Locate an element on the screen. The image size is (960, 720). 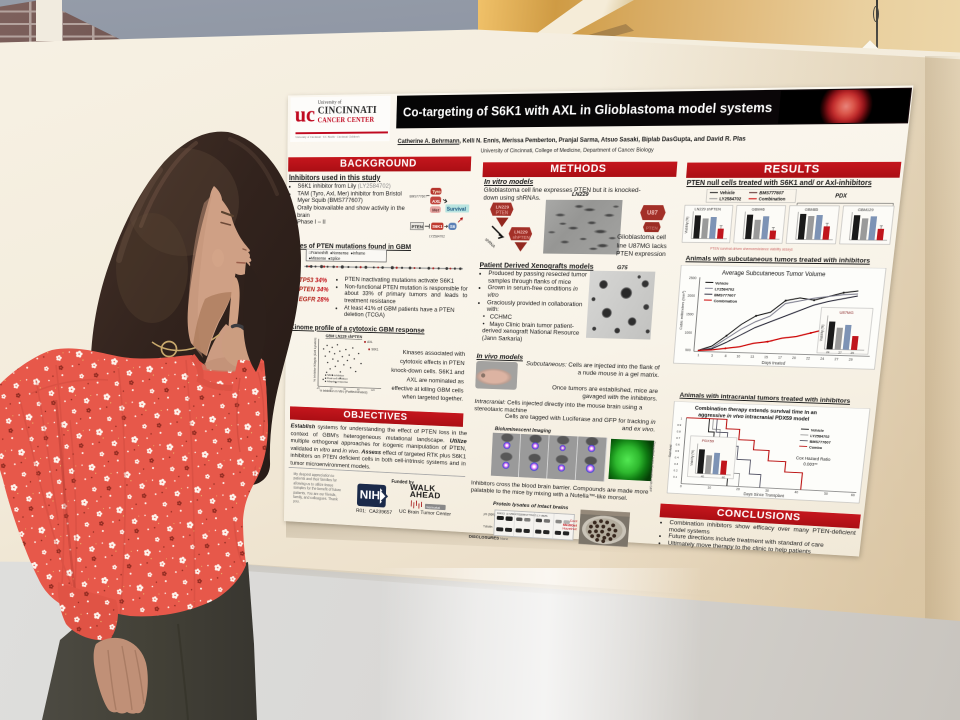
svg-text: U87MG is located at coordinates (846, 312).